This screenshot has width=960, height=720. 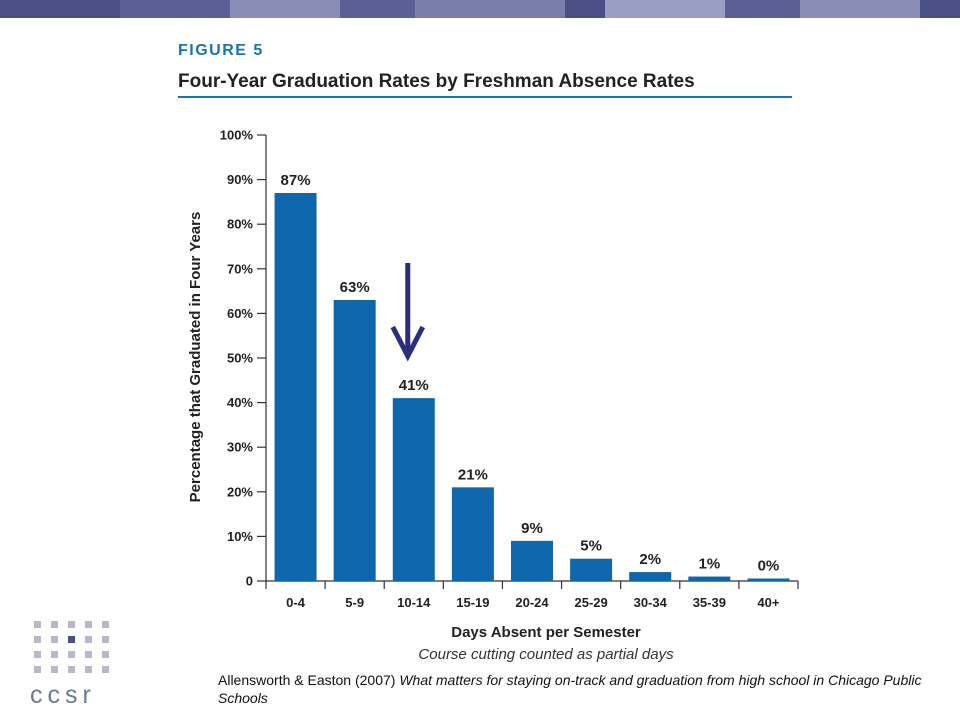 I want to click on value-label: 41%, so click(x=414, y=385).